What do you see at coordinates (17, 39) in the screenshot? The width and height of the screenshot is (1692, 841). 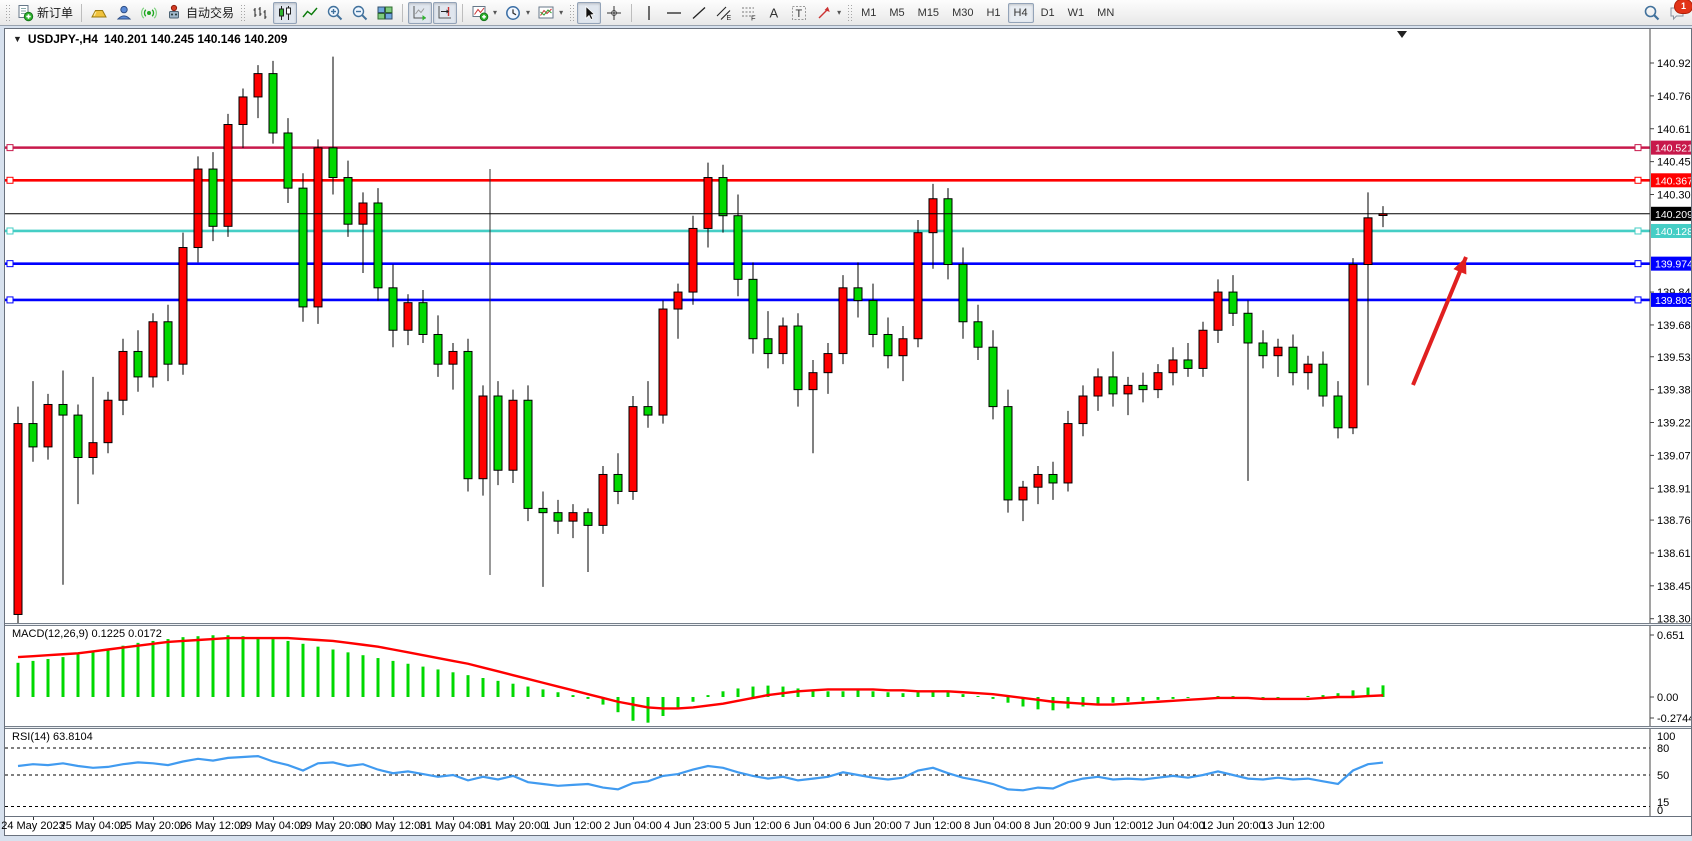 I see `chevron-down-icon: ▼` at bounding box center [17, 39].